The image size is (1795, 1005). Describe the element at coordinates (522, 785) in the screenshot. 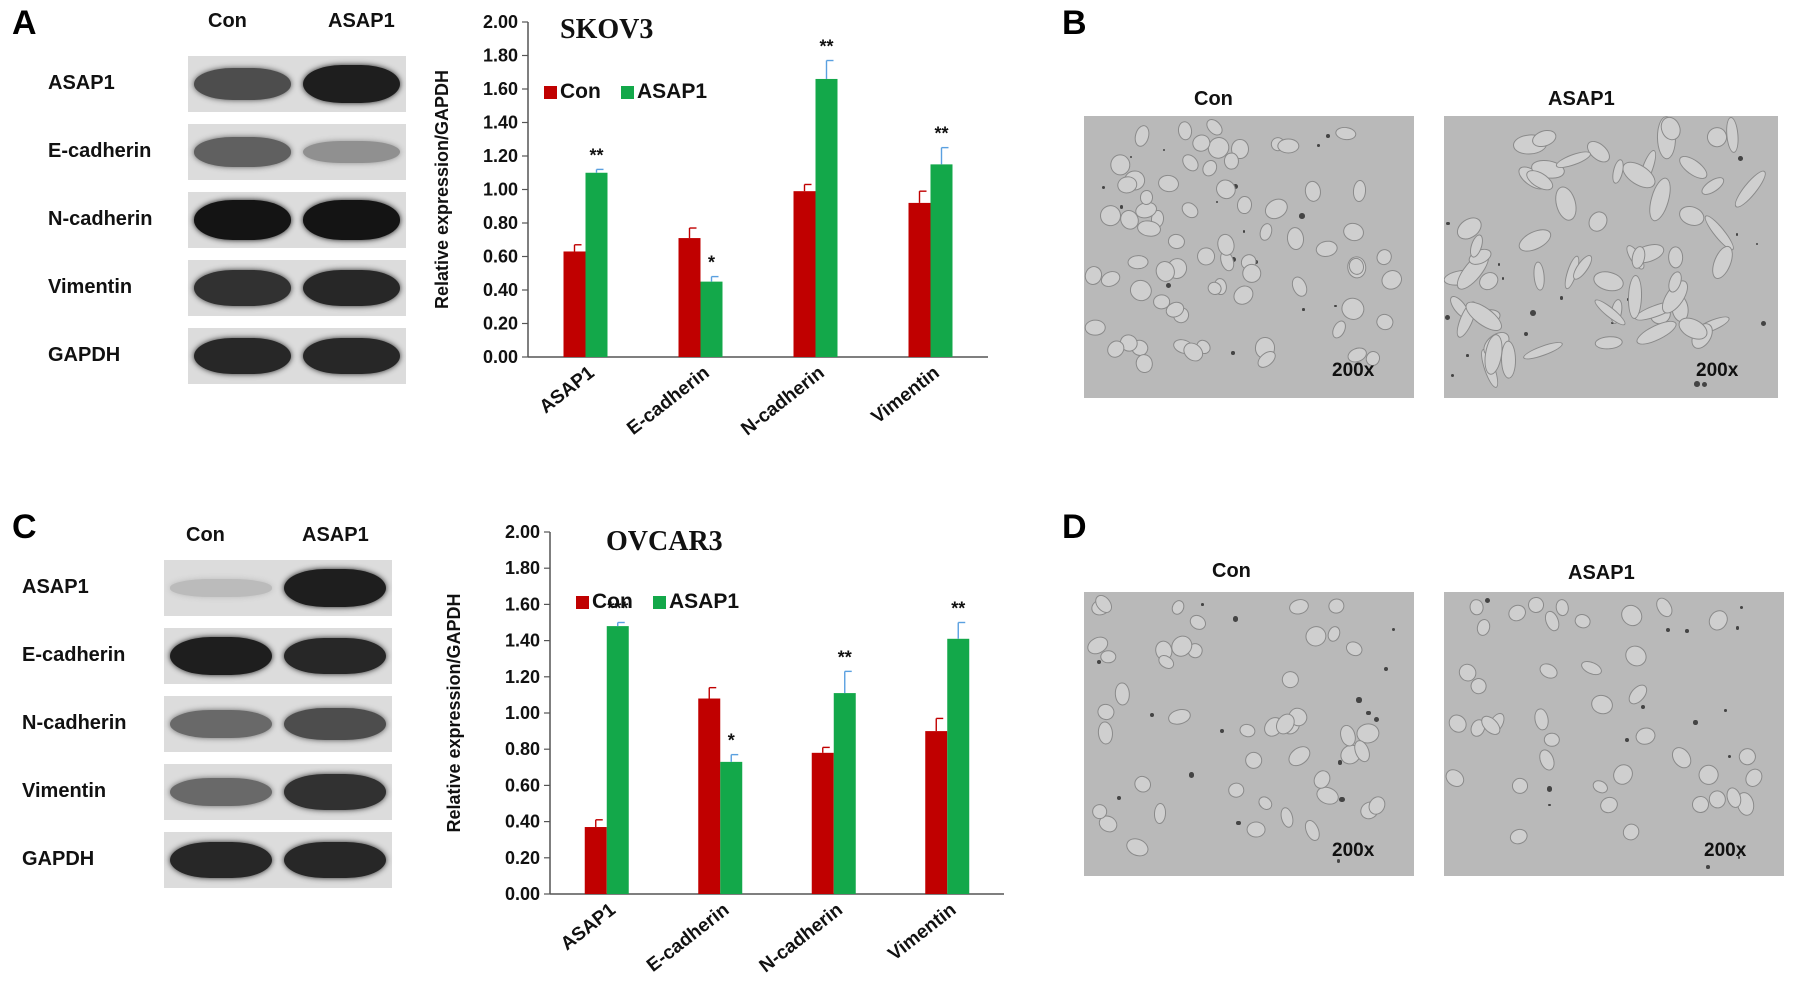

I see `y-tick-label: 0.60` at that location.